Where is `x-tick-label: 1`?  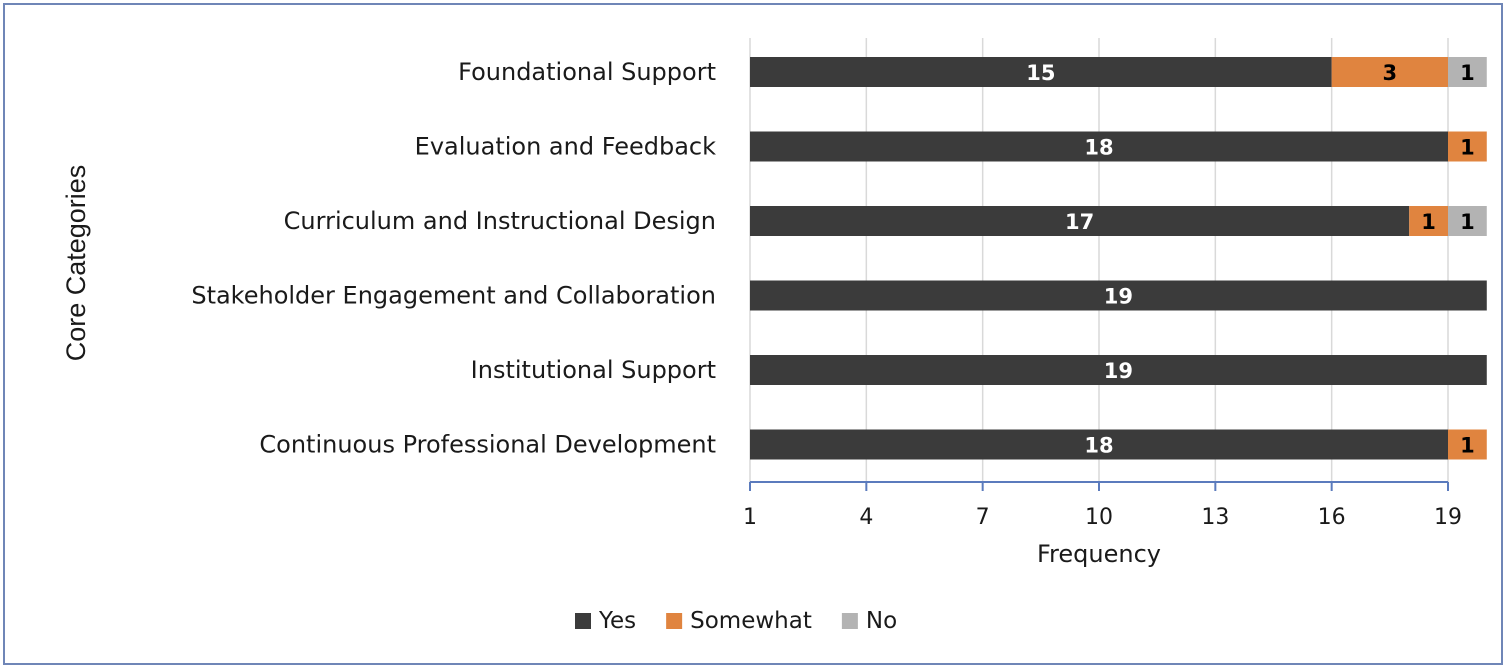
x-tick-label: 1 is located at coordinates (750, 517).